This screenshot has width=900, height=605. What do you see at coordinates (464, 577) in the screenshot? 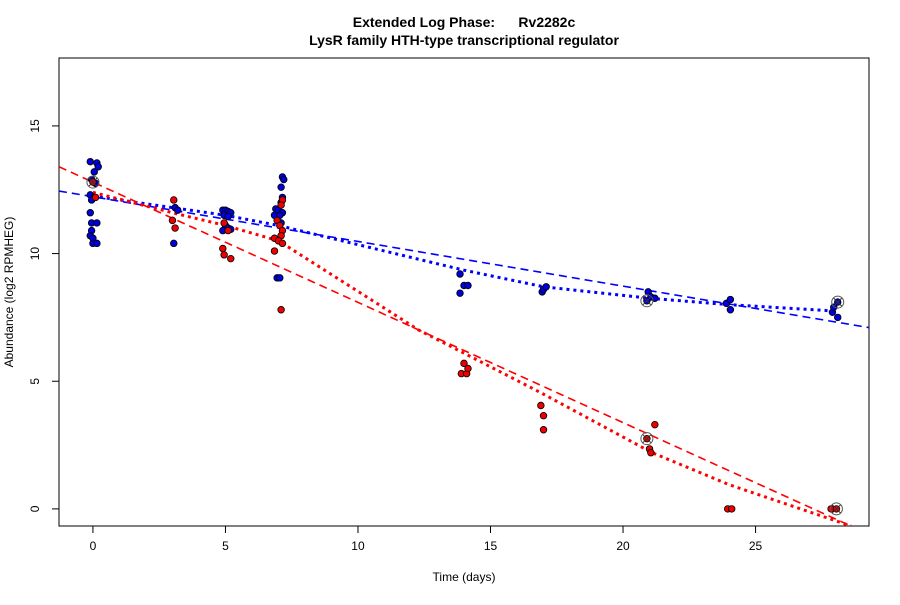
I see `x-axis-label: Time (days)` at bounding box center [464, 577].